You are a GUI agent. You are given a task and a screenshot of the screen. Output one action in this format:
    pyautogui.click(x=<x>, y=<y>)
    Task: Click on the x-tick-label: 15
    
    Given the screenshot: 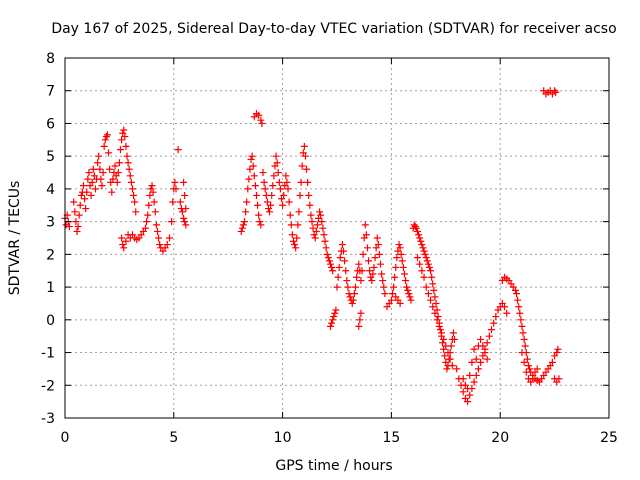 What is the action you would take?
    pyautogui.click(x=391, y=438)
    